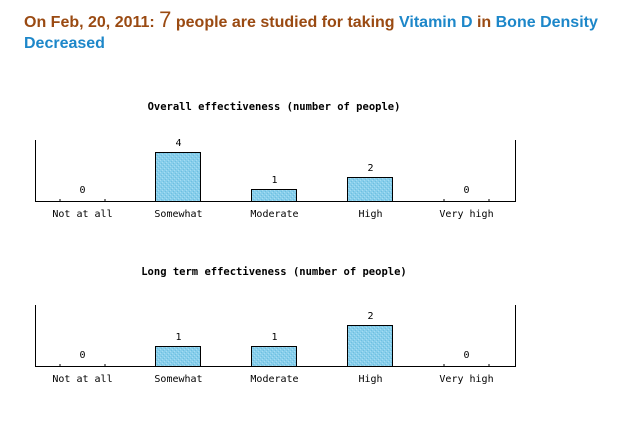 This screenshot has height=421, width=643. Describe the element at coordinates (165, 19) in the screenshot. I see `people-count: 7` at that location.